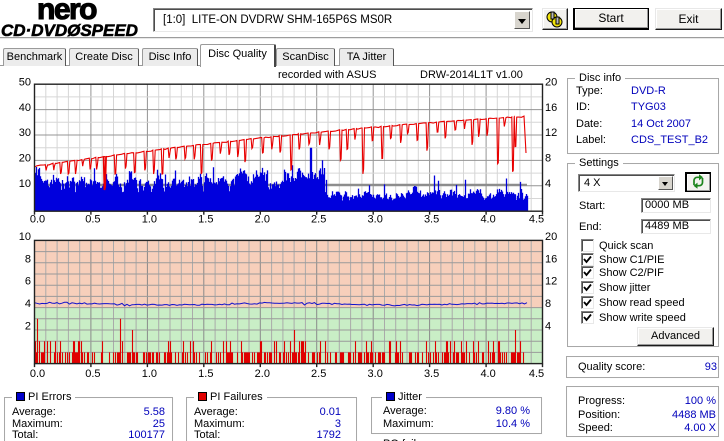  Describe the element at coordinates (25, 108) in the screenshot. I see `svg-text: 40` at that location.